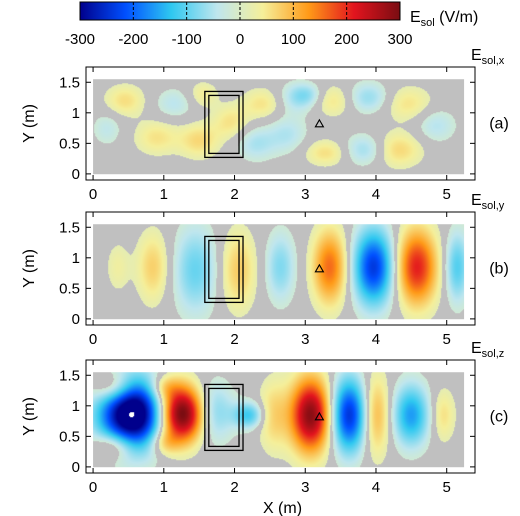  Describe the element at coordinates (240, 39) in the screenshot. I see `colorbar-tick-label: 0` at that location.